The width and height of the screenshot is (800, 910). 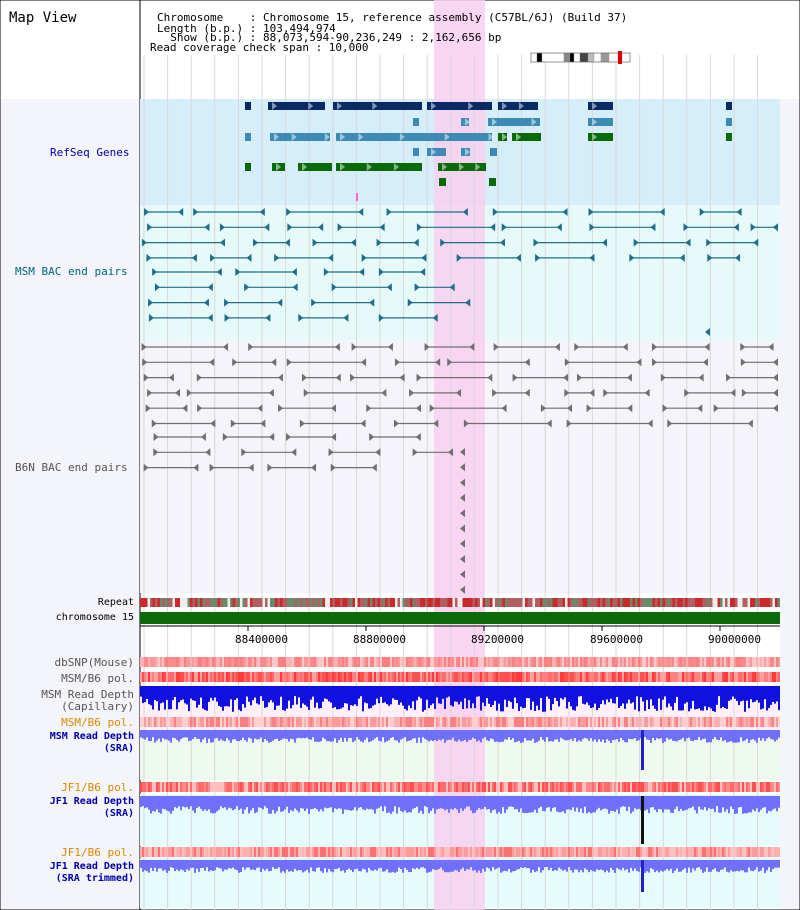 I want to click on track-label-msm-bac: MSM BAC end pairs, so click(x=71, y=271).